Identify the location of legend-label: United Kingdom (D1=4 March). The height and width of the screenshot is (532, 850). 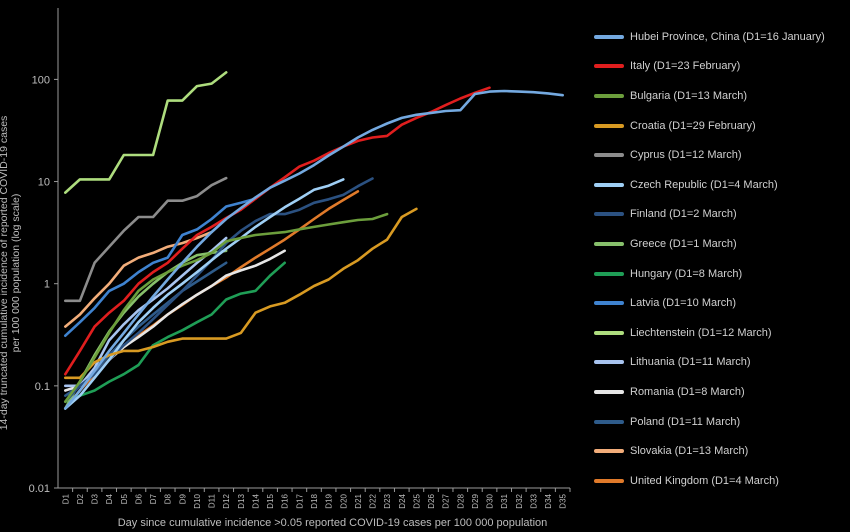
(704, 480).